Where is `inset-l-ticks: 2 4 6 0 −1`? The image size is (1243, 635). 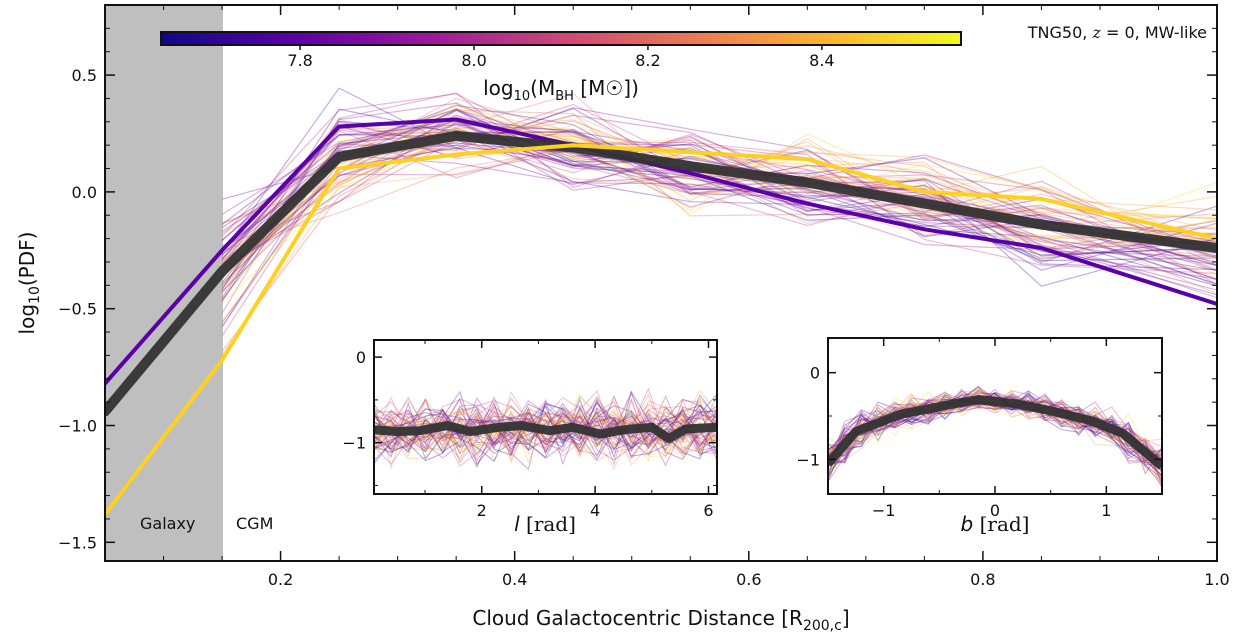 inset-l-ticks: 2 4 6 0 −1 is located at coordinates (529, 430).